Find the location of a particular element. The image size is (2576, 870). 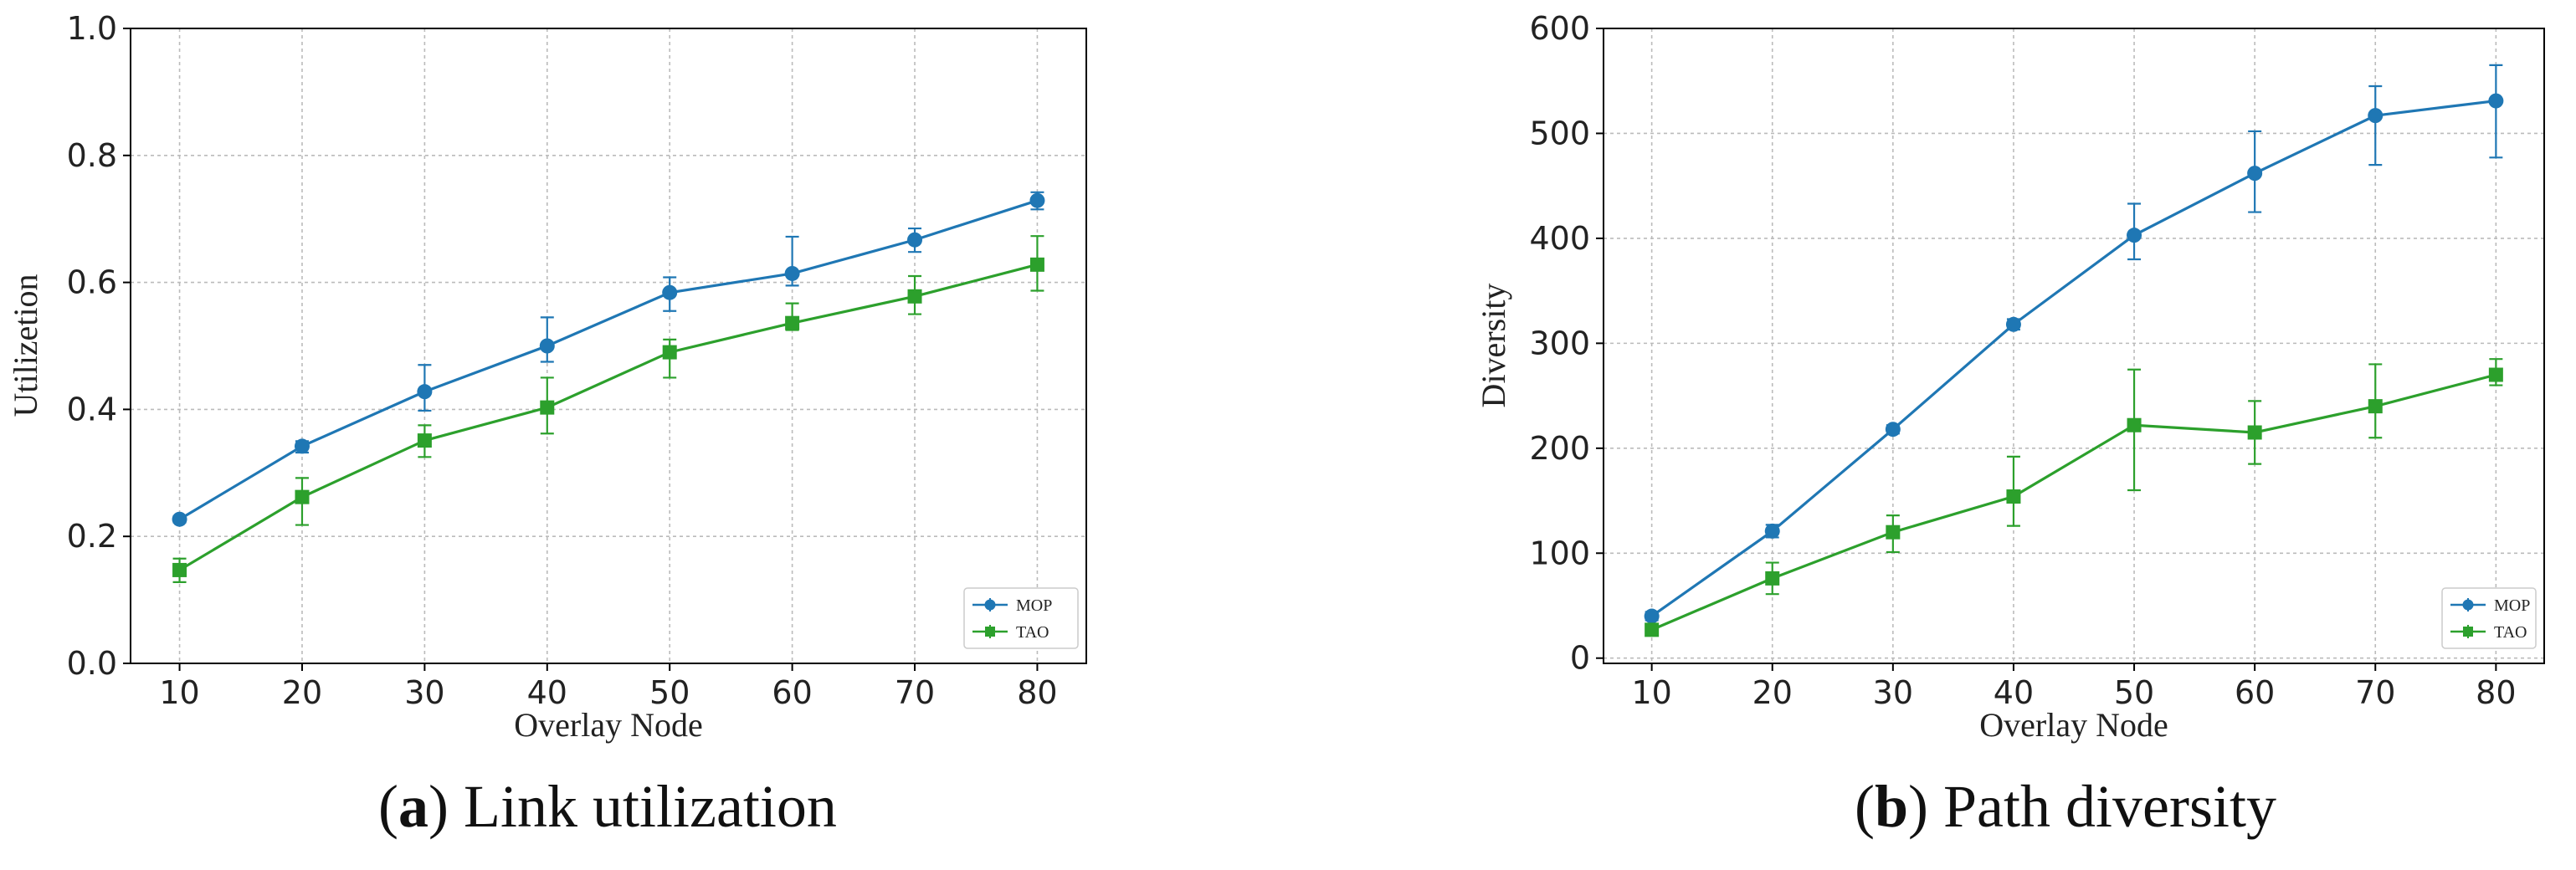

y-tick-label: 0 is located at coordinates (1580, 658).